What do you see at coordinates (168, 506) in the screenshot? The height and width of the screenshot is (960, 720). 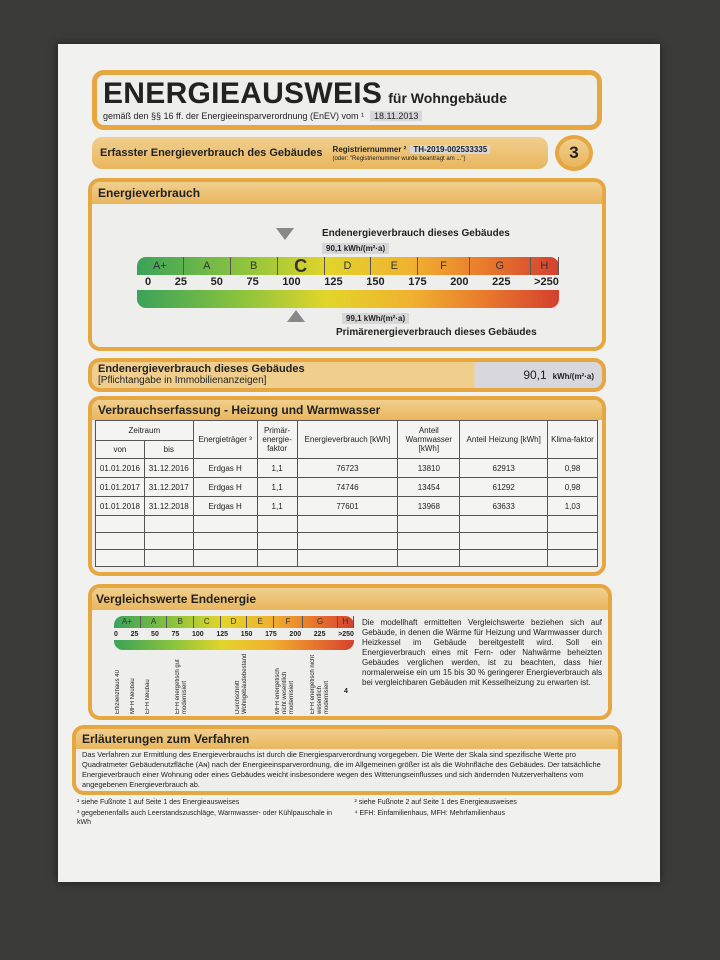 I see `table-cell: 31.12.2018` at bounding box center [168, 506].